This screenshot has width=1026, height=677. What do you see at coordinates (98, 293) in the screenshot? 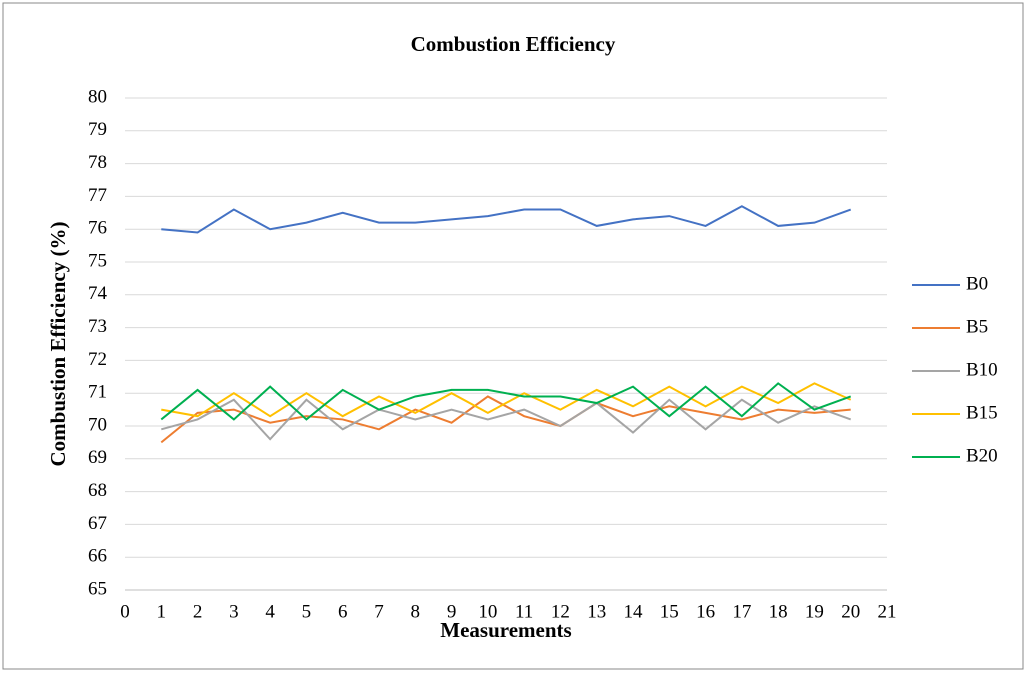
I see `y-tick-label: 74` at bounding box center [98, 293].